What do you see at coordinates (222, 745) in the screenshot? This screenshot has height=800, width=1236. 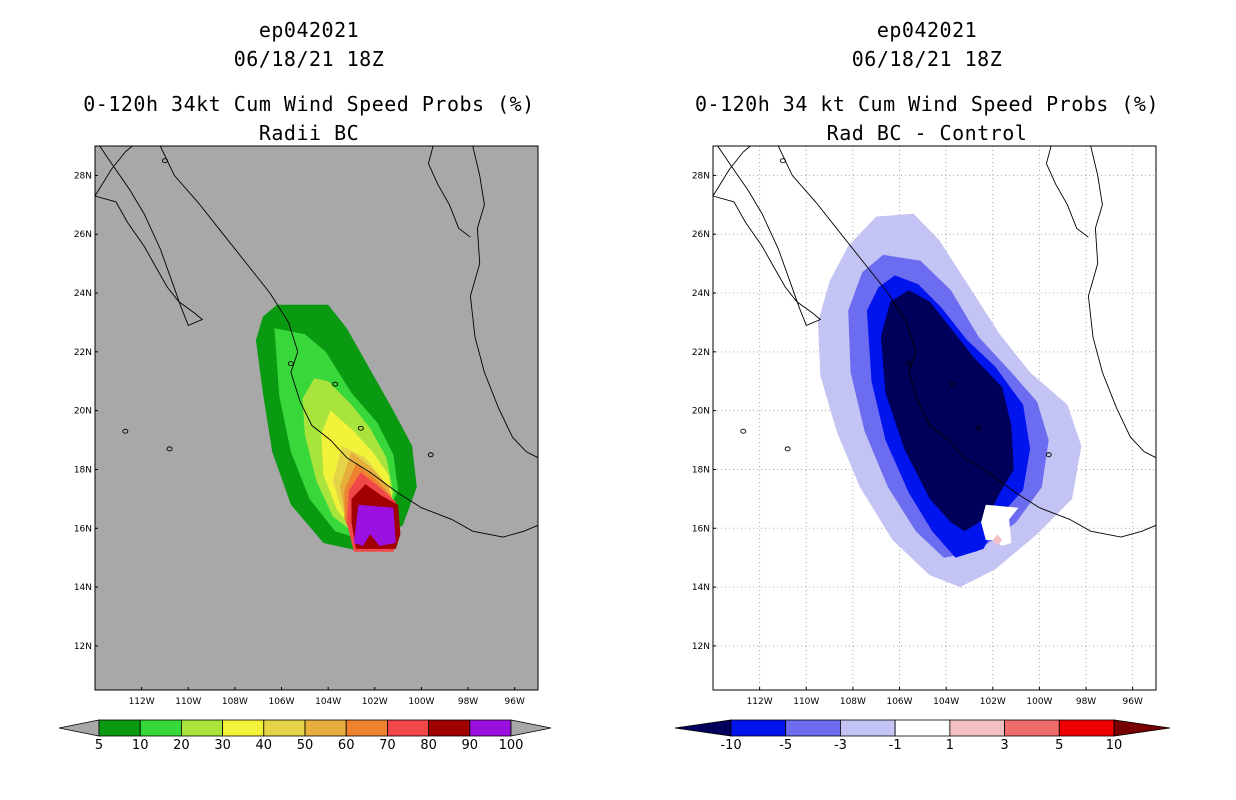 I see `colorbar-label: 30` at bounding box center [222, 745].